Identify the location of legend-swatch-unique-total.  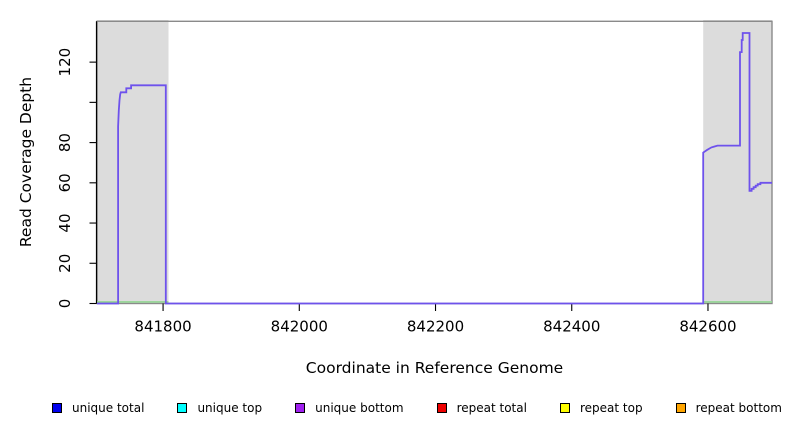
(57, 408).